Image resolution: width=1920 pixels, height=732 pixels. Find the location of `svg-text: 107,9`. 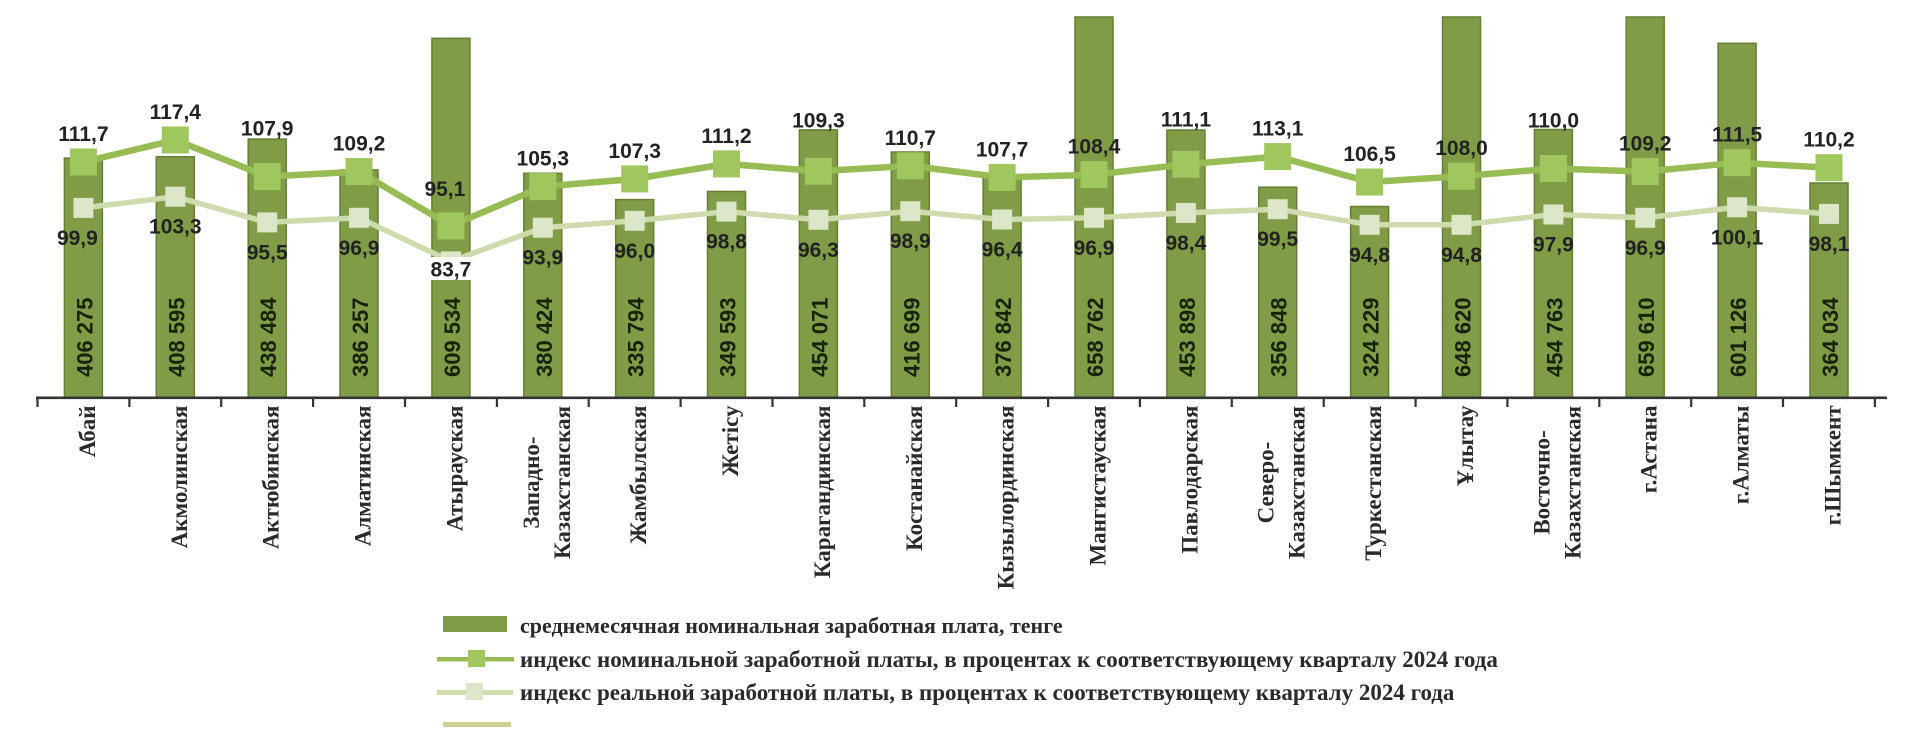

svg-text: 107,9 is located at coordinates (267, 129).